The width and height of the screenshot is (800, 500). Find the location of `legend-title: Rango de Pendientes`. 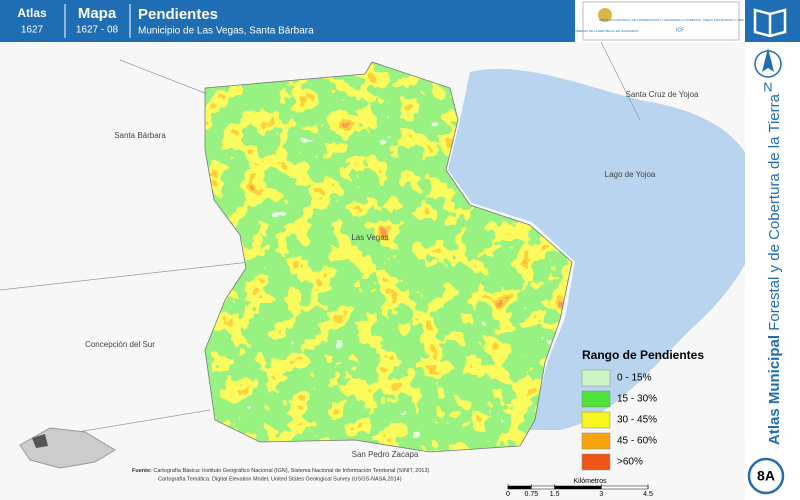

legend-title: Rango de Pendientes is located at coordinates (643, 355).